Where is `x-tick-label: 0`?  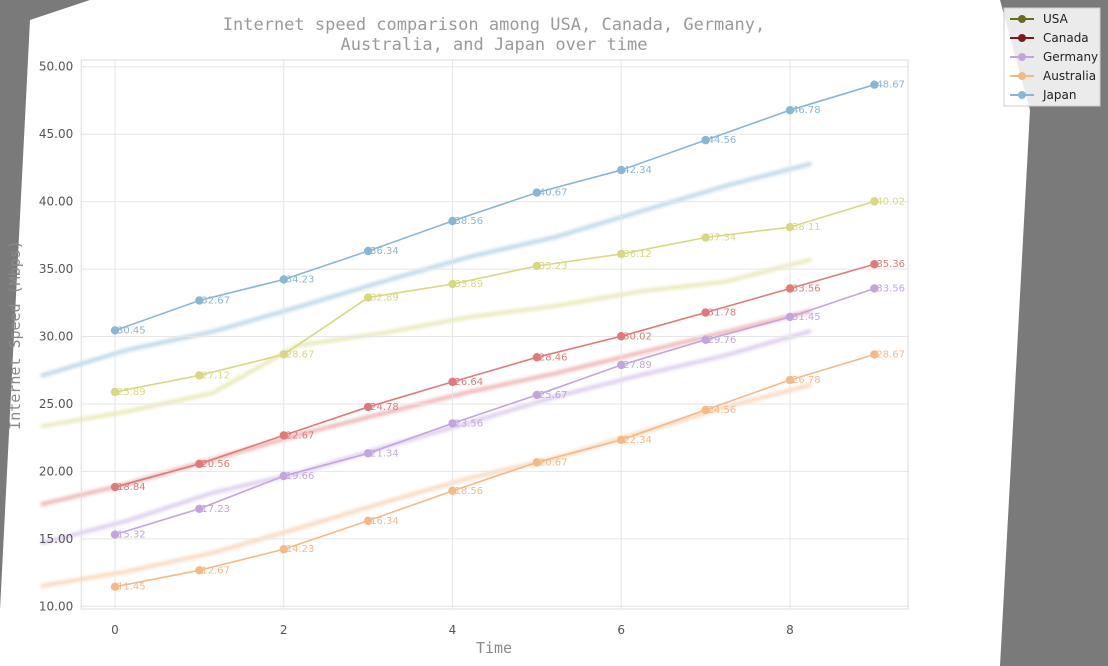 x-tick-label: 0 is located at coordinates (115, 630).